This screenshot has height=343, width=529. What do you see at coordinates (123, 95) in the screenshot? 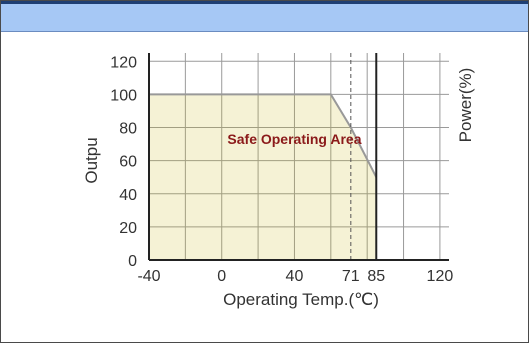
I see `y-tick-label: 100` at bounding box center [123, 95].